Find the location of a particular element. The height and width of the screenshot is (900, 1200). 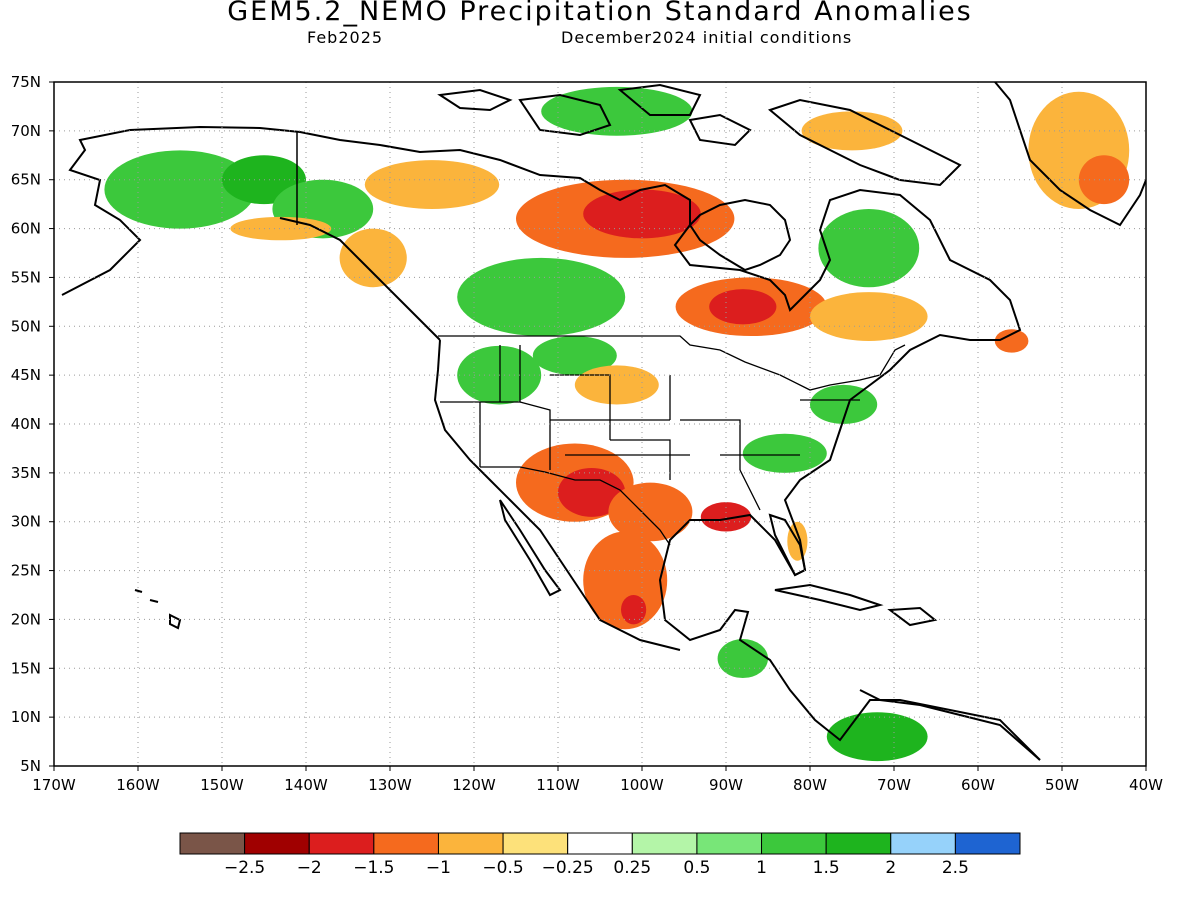

lat-tick-label: 75N is located at coordinates (26, 82).